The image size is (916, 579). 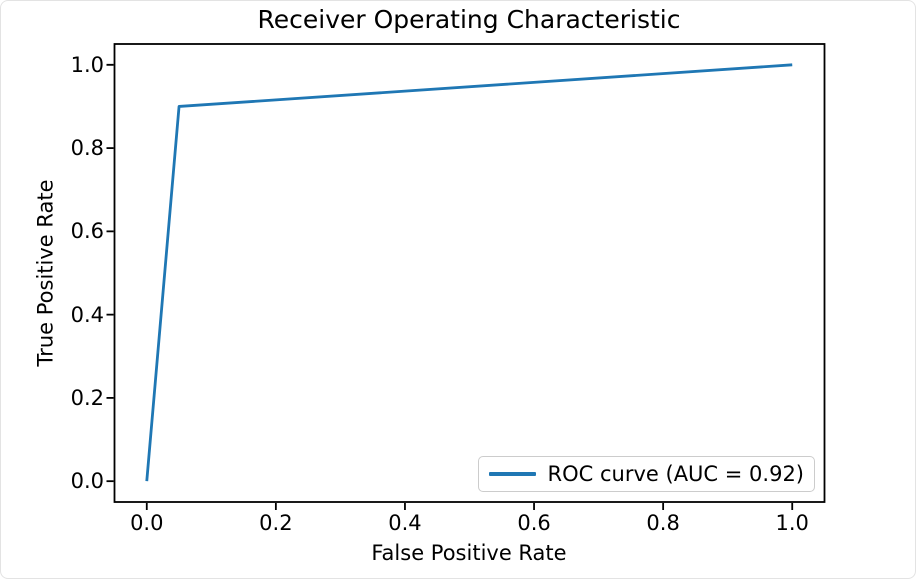 I want to click on y-axis-label: True Positive Rate, so click(x=45, y=273).